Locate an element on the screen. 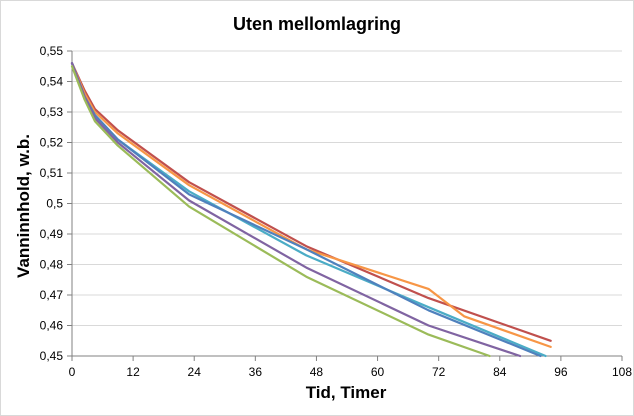  y-tick-label-4: 0,49 is located at coordinates (52, 234).